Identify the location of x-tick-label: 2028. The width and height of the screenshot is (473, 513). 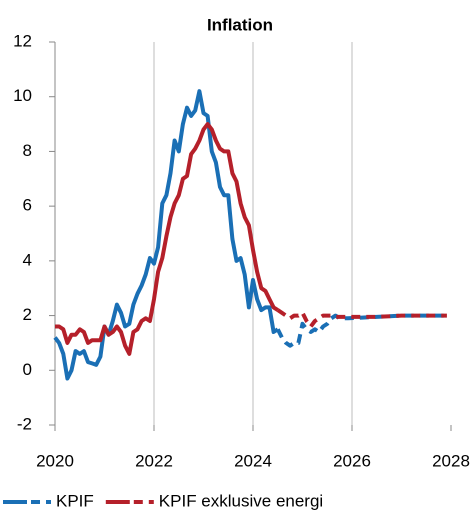
(451, 460).